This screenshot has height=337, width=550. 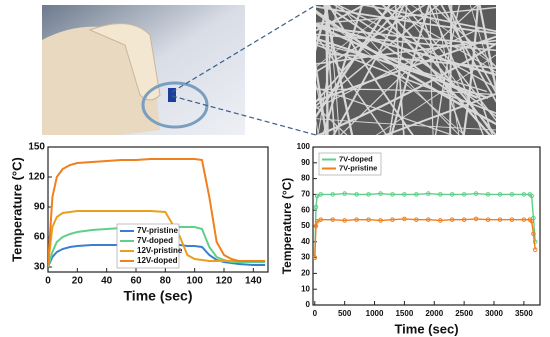 I want to click on y-tick-label: 0, so click(x=308, y=304).